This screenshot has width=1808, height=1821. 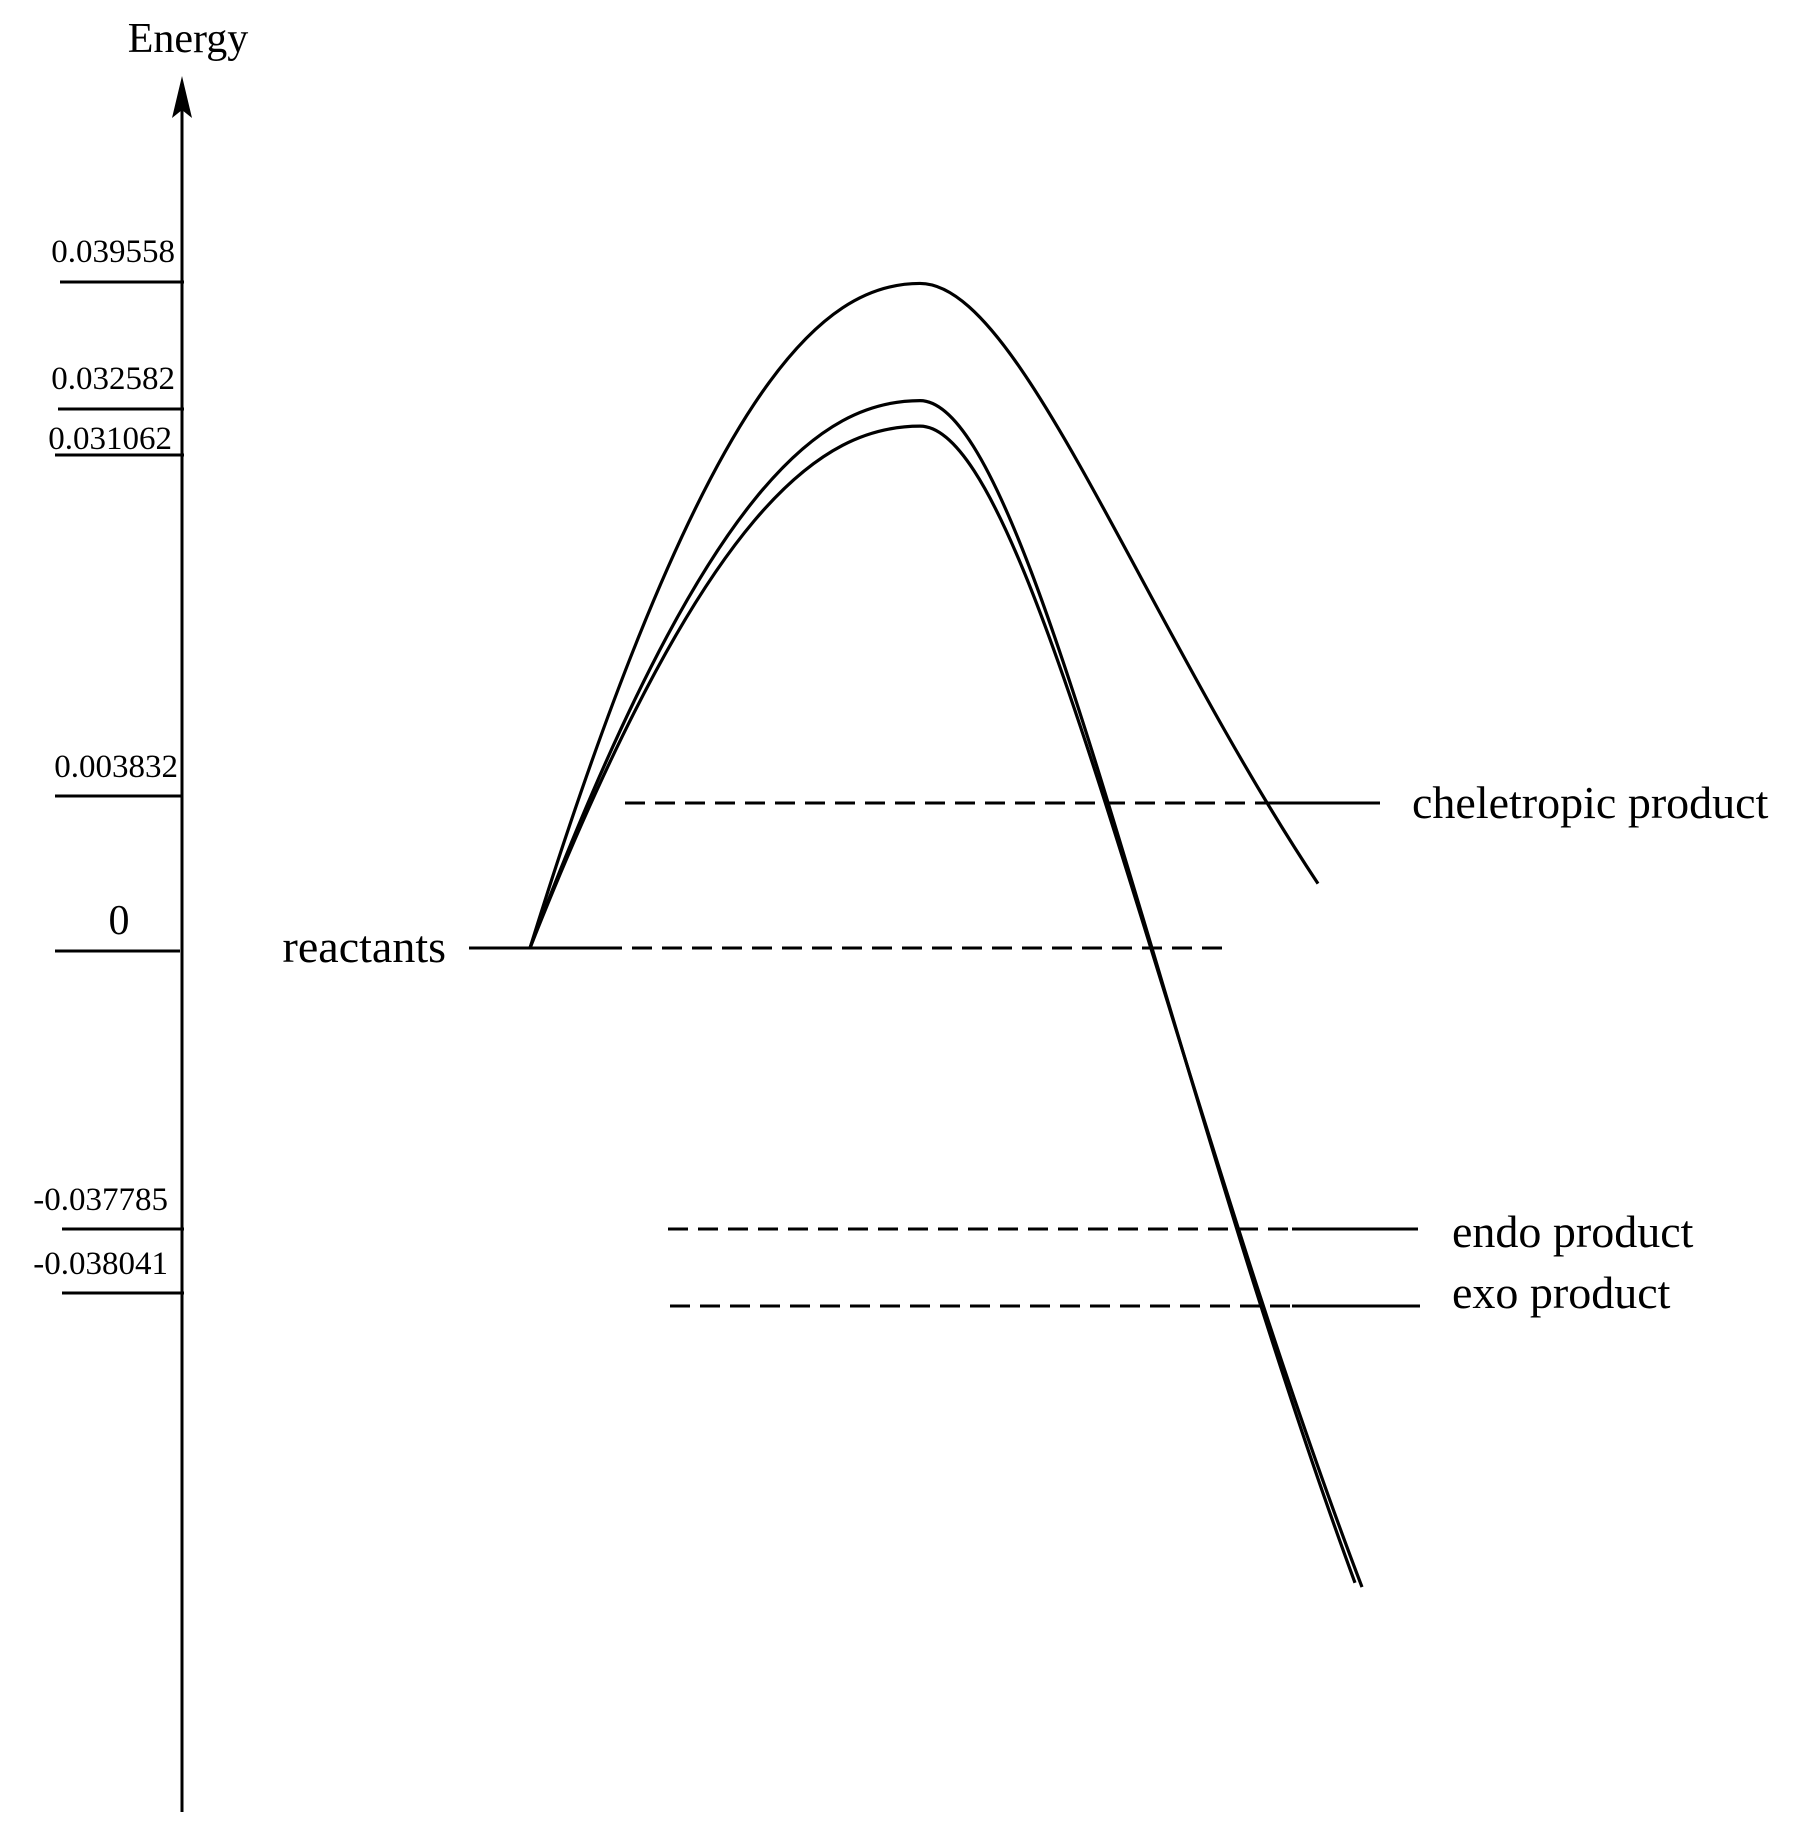 What do you see at coordinates (1561, 1292) in the screenshot?
I see `exo-product-label: exo product` at bounding box center [1561, 1292].